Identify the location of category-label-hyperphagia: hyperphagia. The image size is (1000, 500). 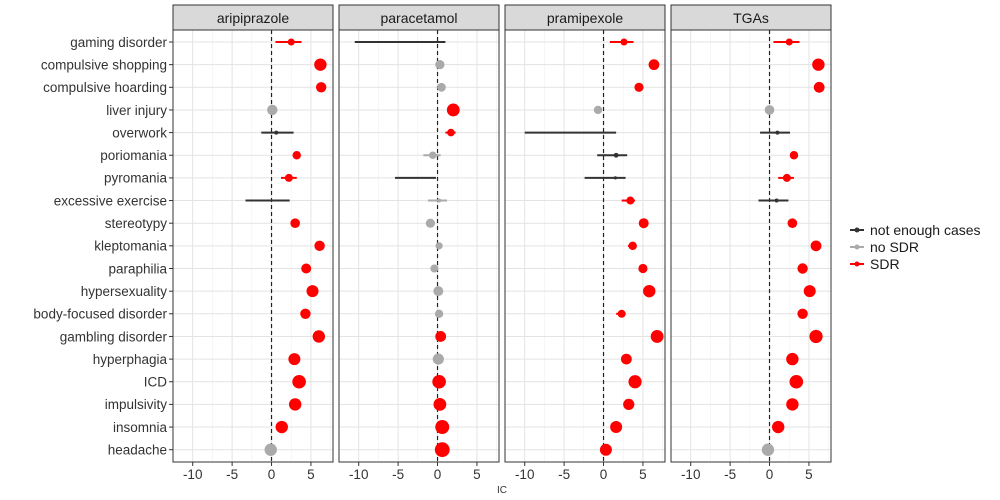
(130, 359).